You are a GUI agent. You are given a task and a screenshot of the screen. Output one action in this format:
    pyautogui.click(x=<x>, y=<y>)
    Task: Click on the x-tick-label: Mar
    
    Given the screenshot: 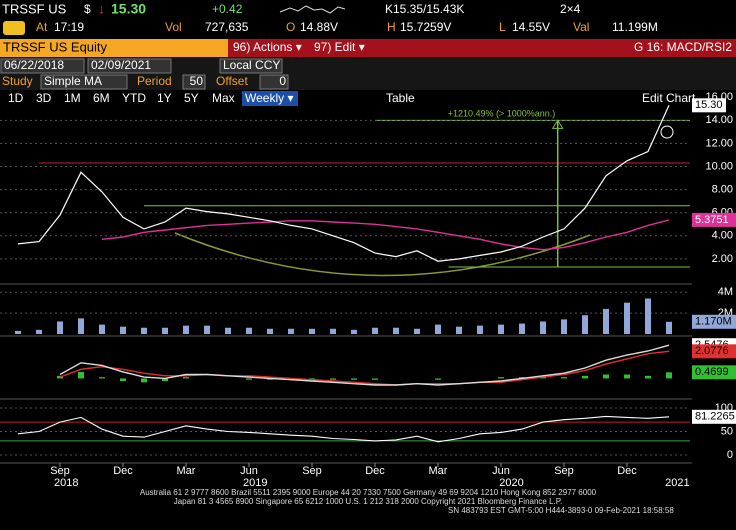 What is the action you would take?
    pyautogui.click(x=438, y=471)
    